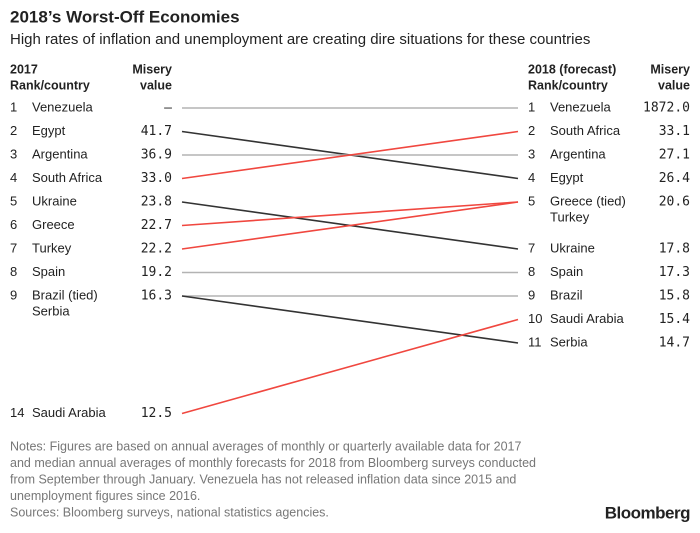 The image size is (700, 533). I want to click on misery-value: 36.9, so click(156, 155).